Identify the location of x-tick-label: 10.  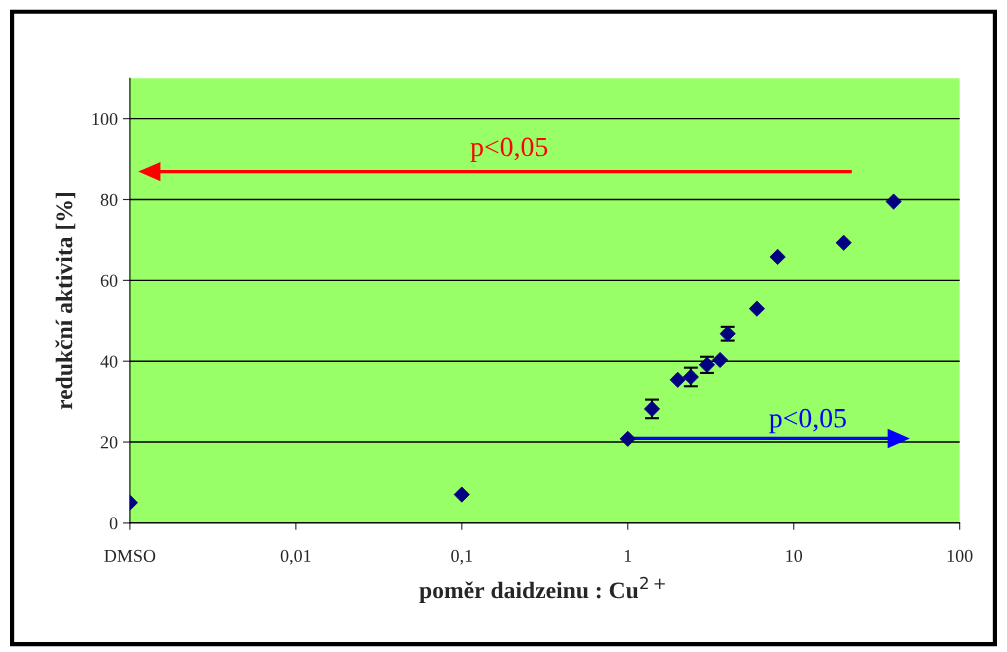
(794, 555).